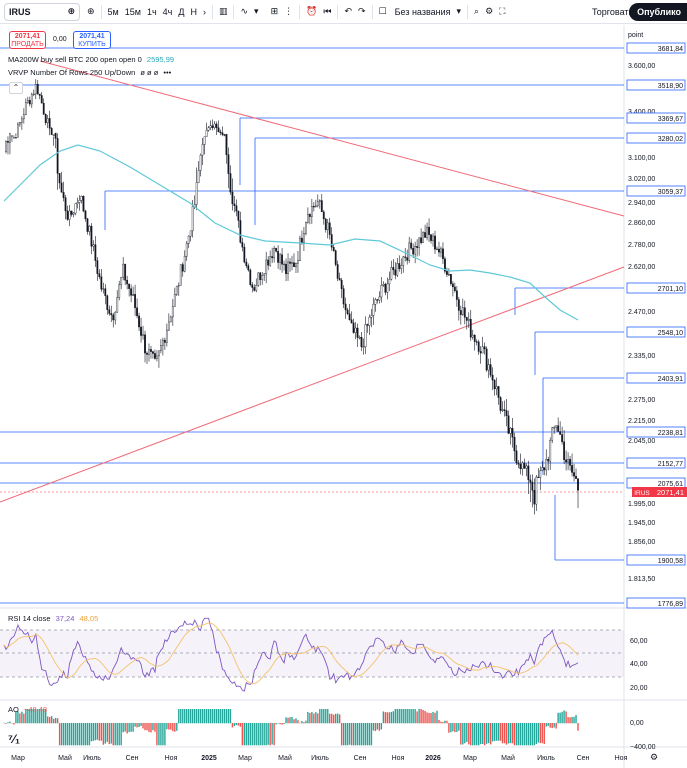  I want to click on price-tick: 2.780,00, so click(641, 245).